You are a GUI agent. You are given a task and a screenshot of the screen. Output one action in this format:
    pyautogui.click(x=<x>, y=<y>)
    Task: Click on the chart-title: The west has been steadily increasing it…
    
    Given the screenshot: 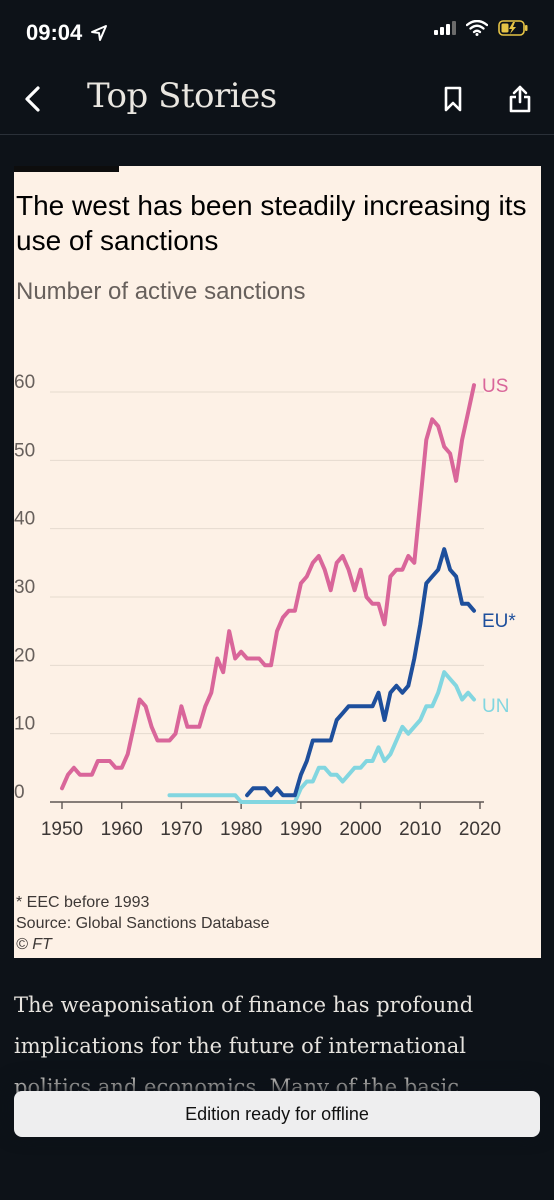 What is the action you would take?
    pyautogui.click(x=271, y=223)
    